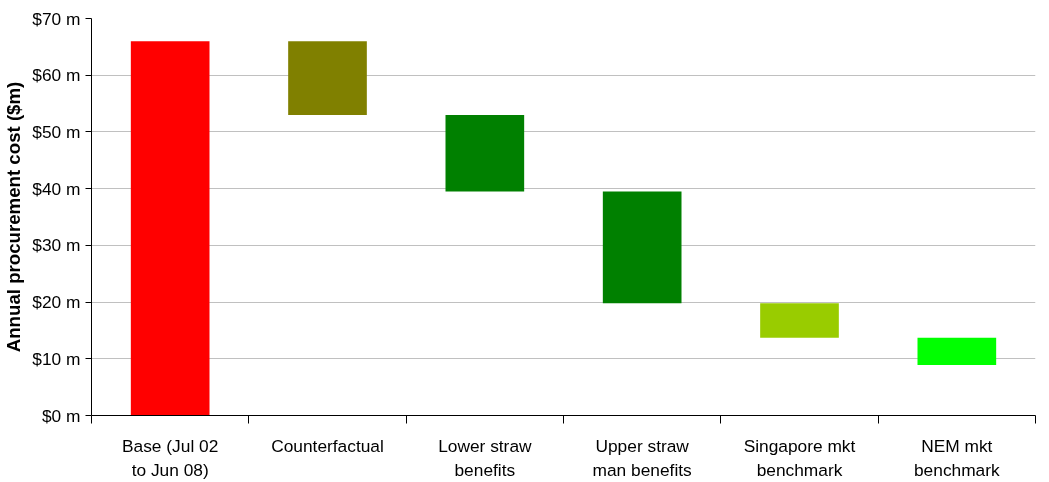 The height and width of the screenshot is (482, 1049). I want to click on x-tick-label: Counterfactual, so click(327, 445).